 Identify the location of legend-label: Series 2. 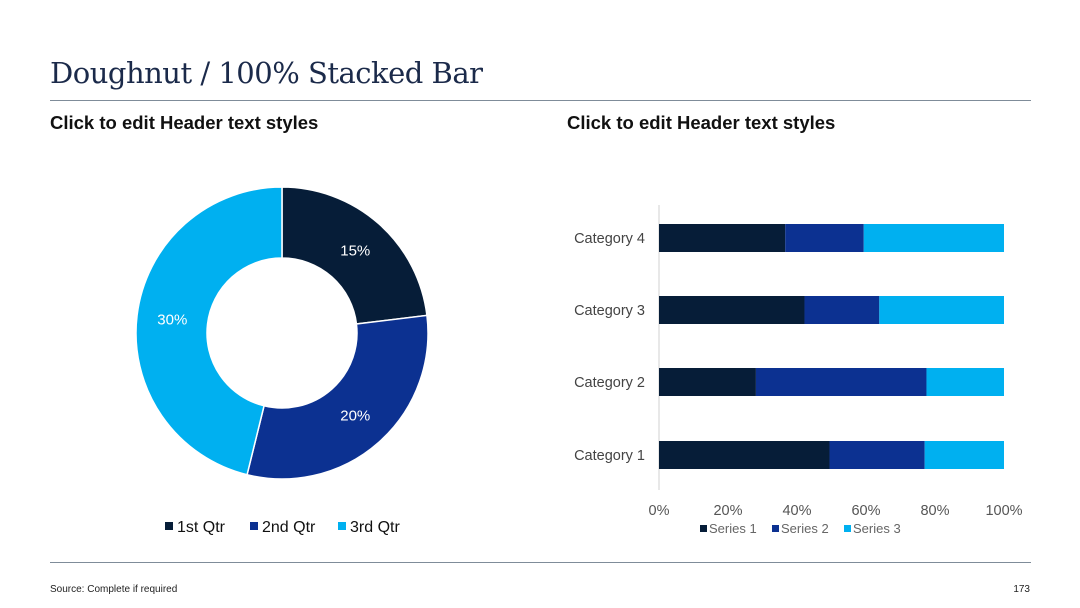
(805, 528).